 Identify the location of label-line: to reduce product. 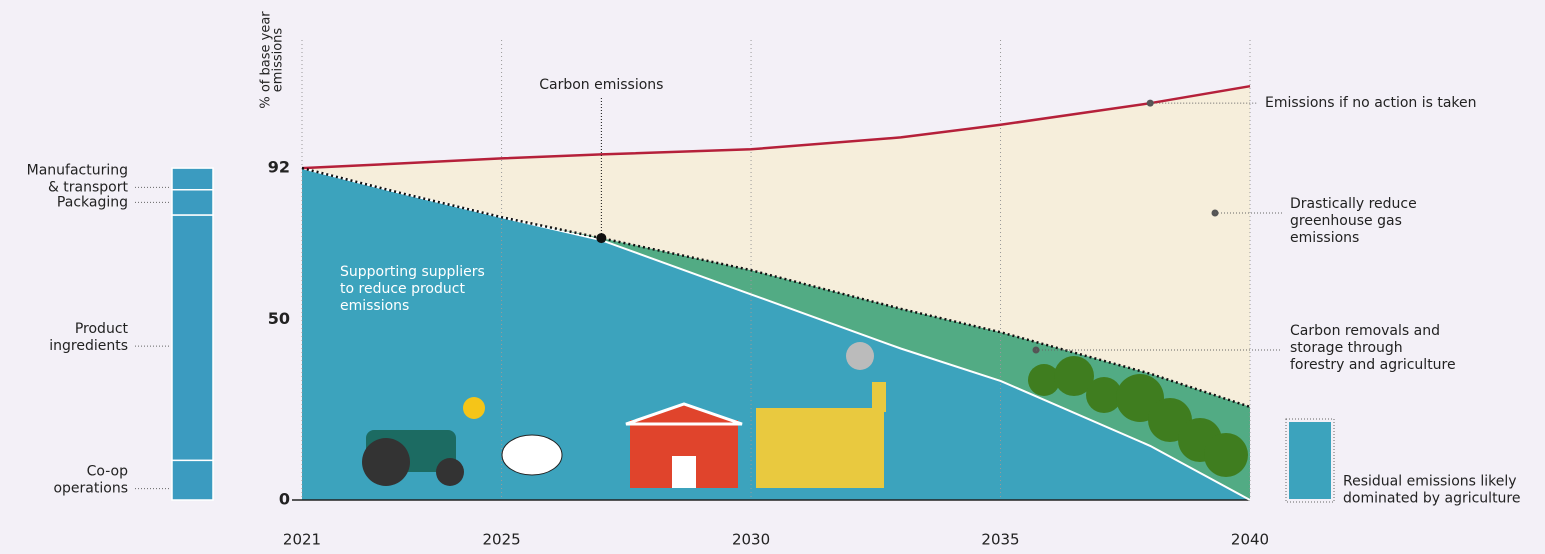
(402, 289).